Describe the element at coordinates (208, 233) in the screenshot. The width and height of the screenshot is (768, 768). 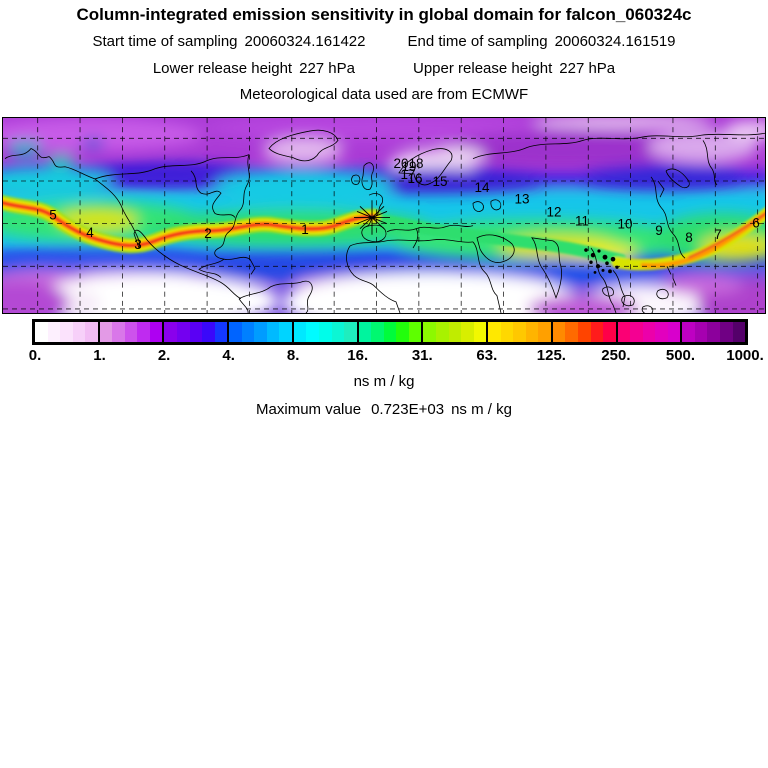
I see `trajectory-hour-label: 2` at that location.